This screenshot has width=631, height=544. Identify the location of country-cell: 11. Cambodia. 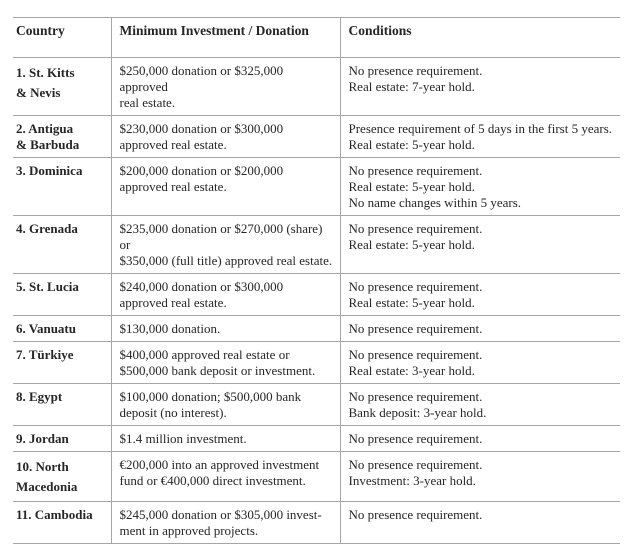
(62, 522).